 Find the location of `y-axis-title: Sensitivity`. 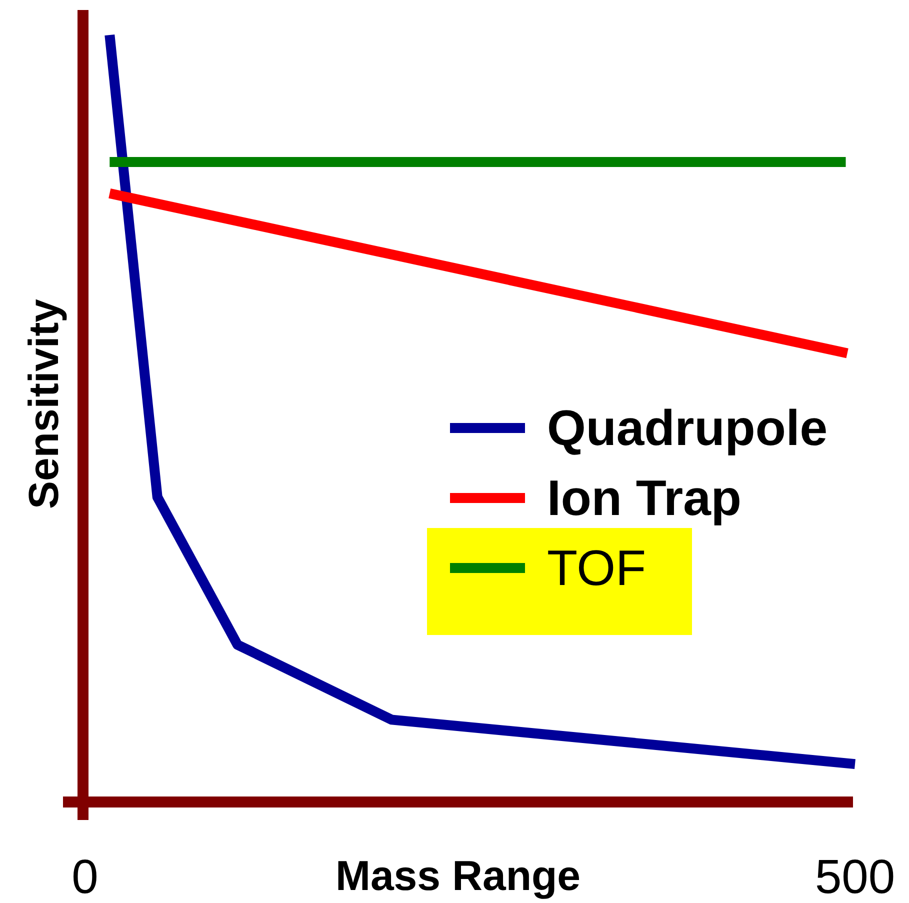

y-axis-title: Sensitivity is located at coordinates (43, 404).